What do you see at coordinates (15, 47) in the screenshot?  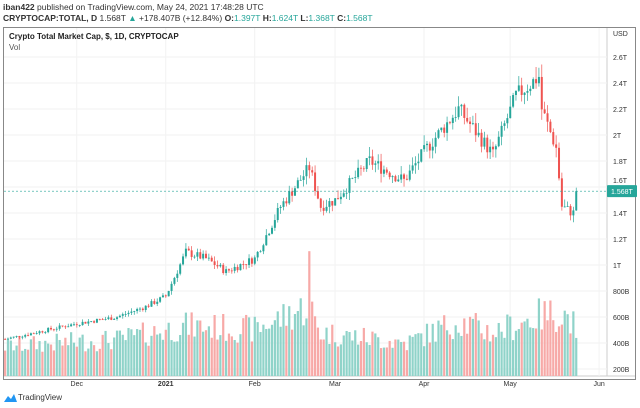 I see `volume-legend: Vol` at bounding box center [15, 47].